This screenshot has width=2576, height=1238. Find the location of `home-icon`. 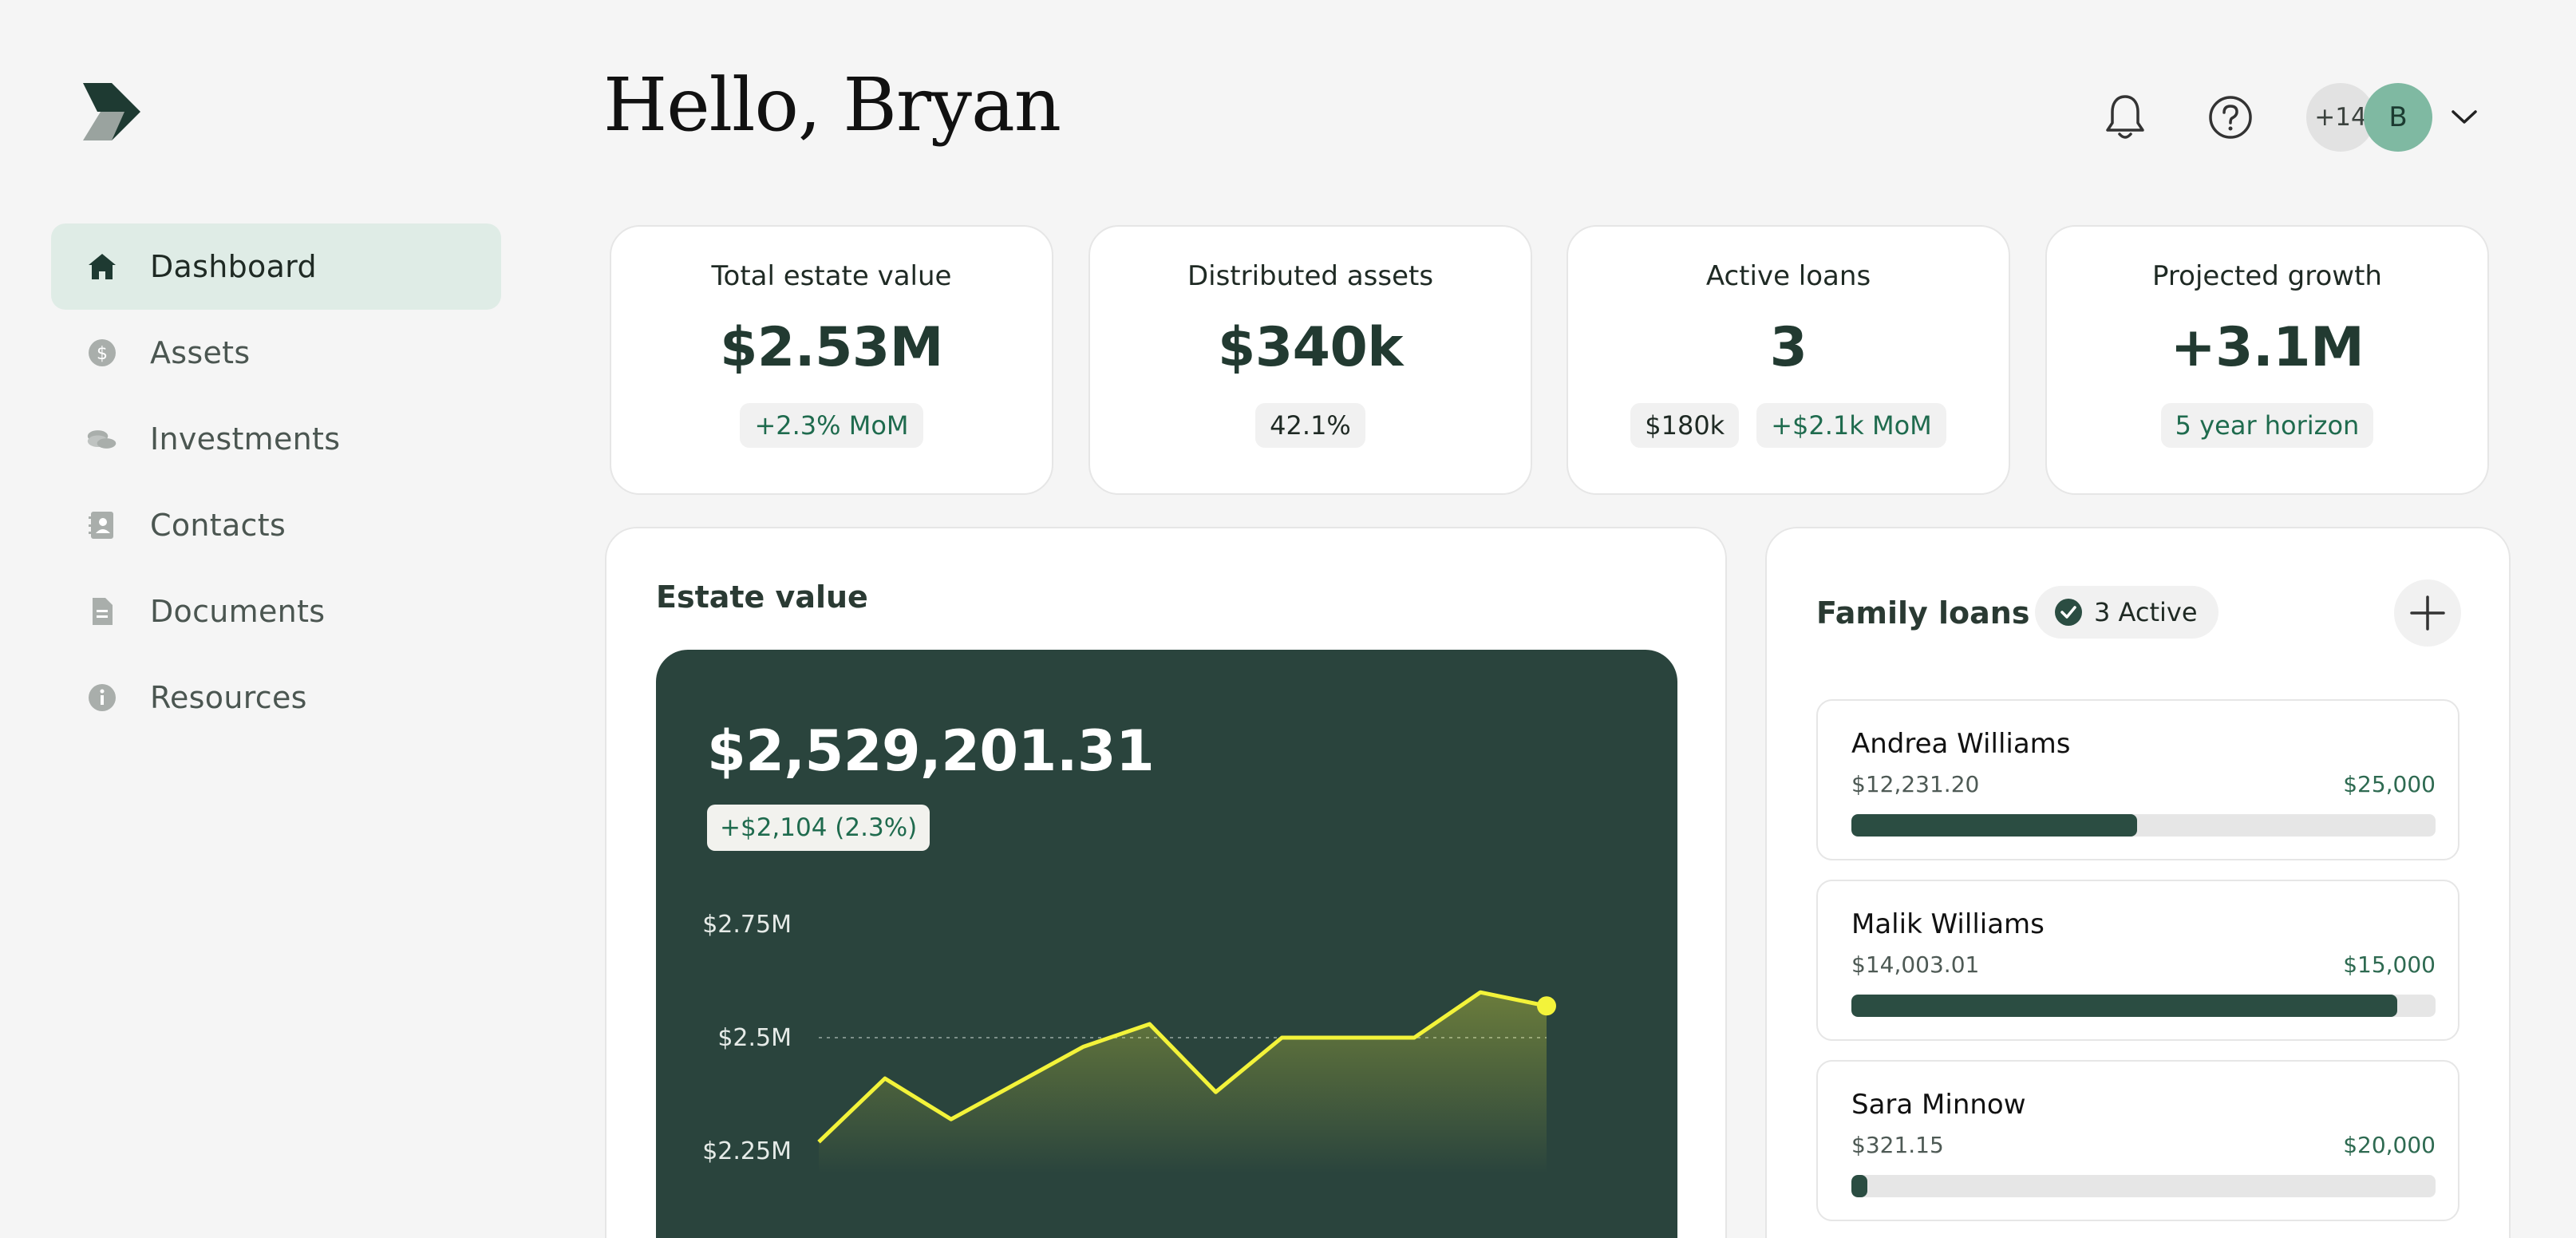

home-icon is located at coordinates (102, 267).